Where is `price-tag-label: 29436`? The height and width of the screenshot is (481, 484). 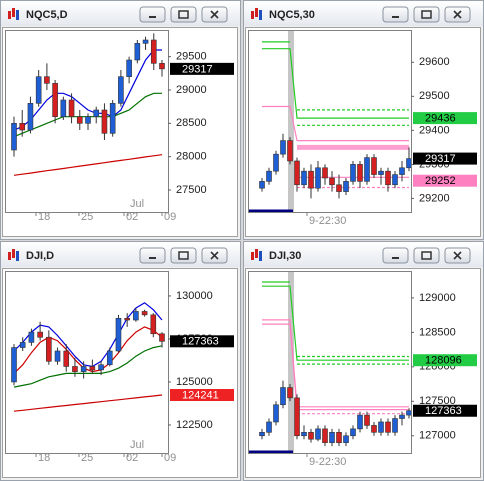 price-tag-label: 29436 is located at coordinates (440, 119).